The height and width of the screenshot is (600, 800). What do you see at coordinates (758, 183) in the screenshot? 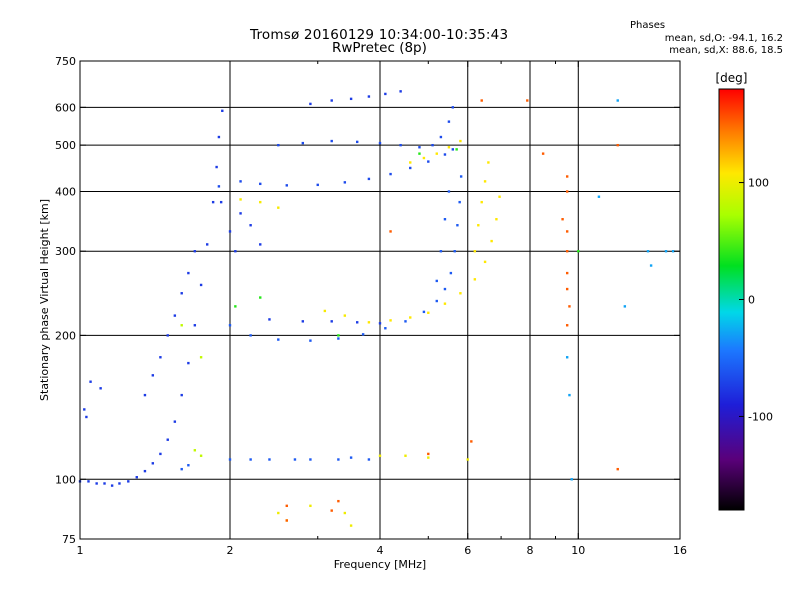
I see `colorbar-tick-label: 100` at bounding box center [758, 183].